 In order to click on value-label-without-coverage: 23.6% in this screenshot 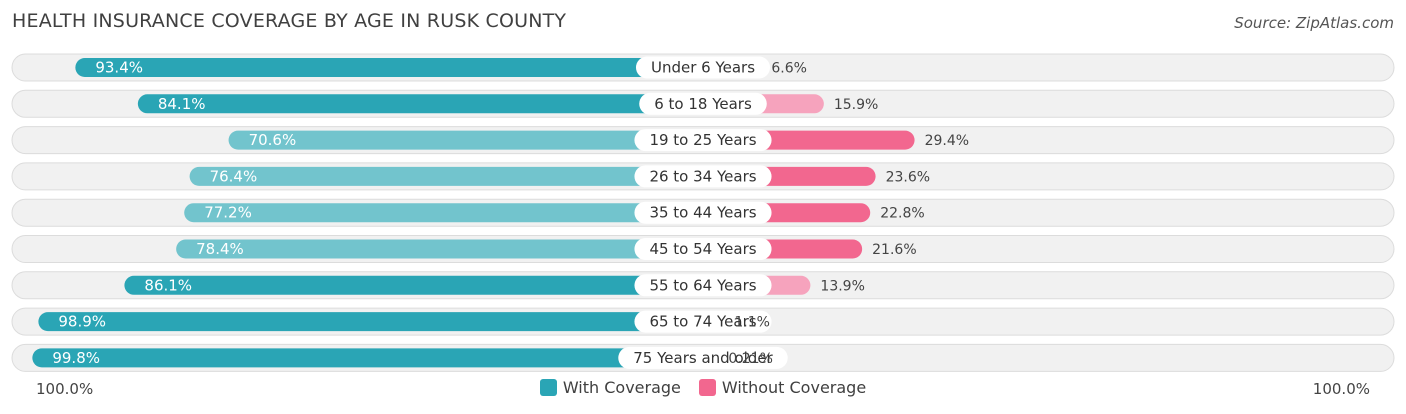, I will do `click(908, 177)`.